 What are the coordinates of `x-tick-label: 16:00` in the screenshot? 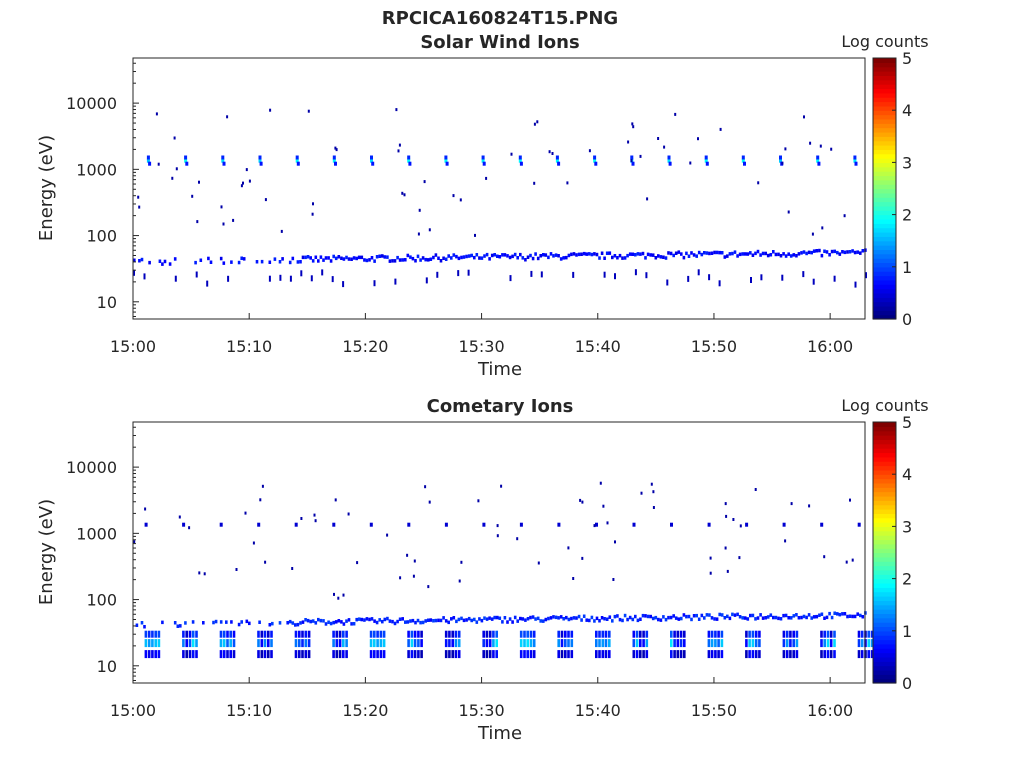 It's located at (830, 346).